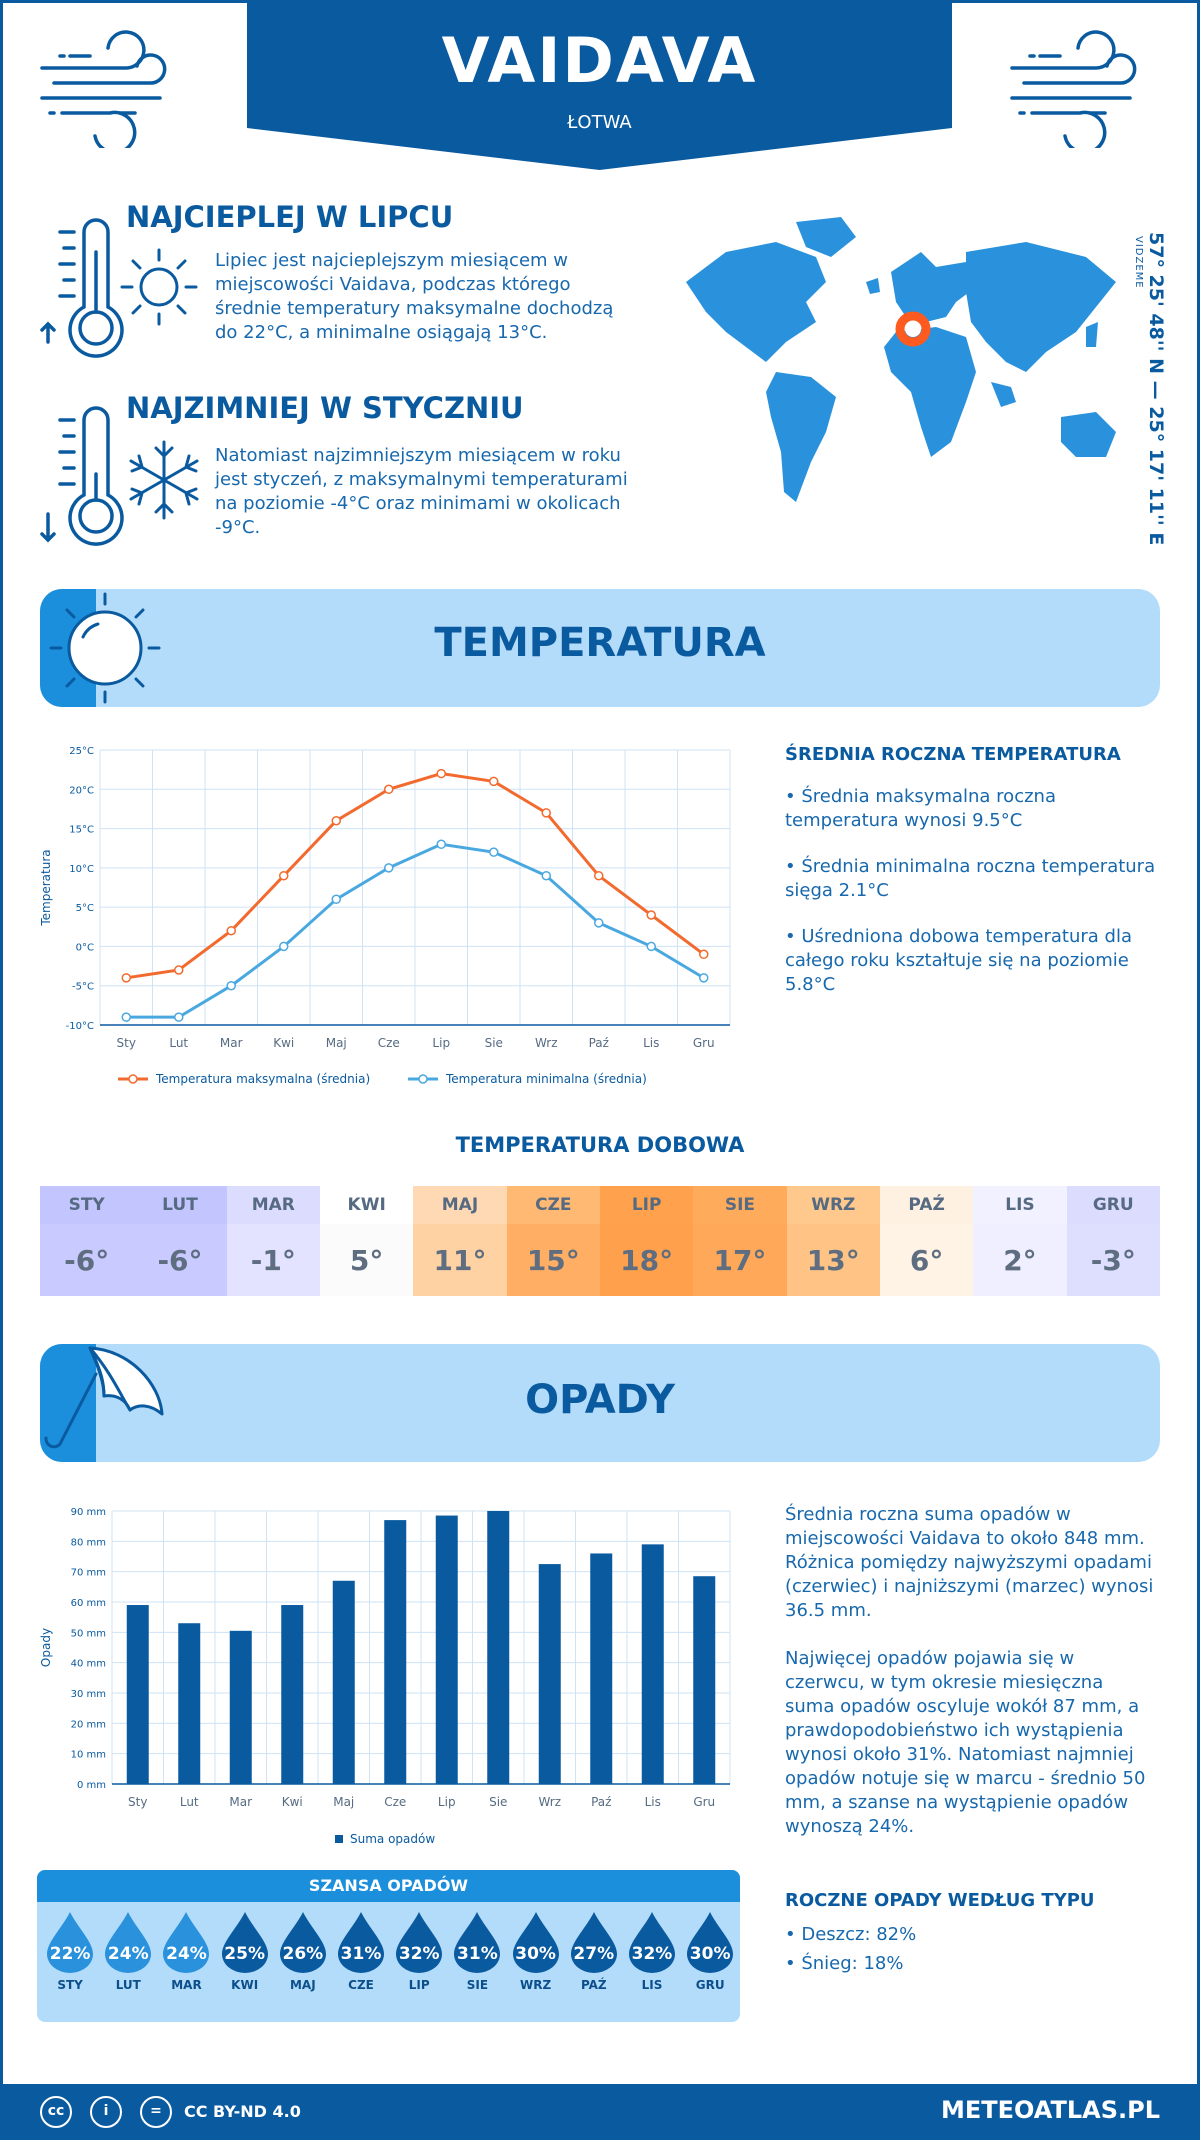  Describe the element at coordinates (82, 476) in the screenshot. I see `thermometer-cold-icon` at that location.